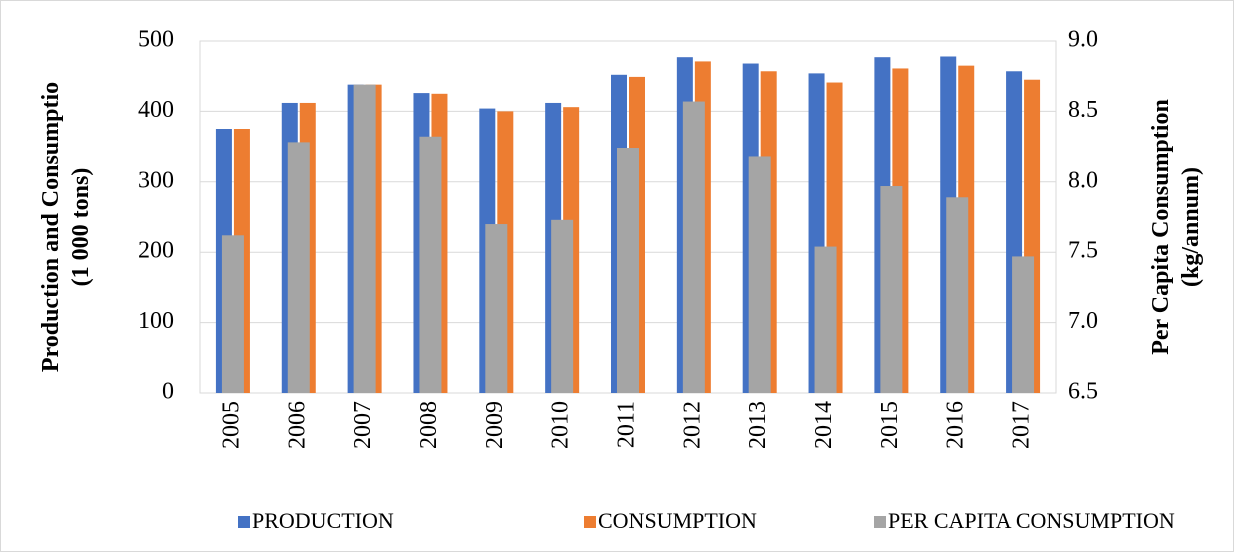 The height and width of the screenshot is (557, 1234). What do you see at coordinates (297, 425) in the screenshot?
I see `x-tick-label: 2006` at bounding box center [297, 425].